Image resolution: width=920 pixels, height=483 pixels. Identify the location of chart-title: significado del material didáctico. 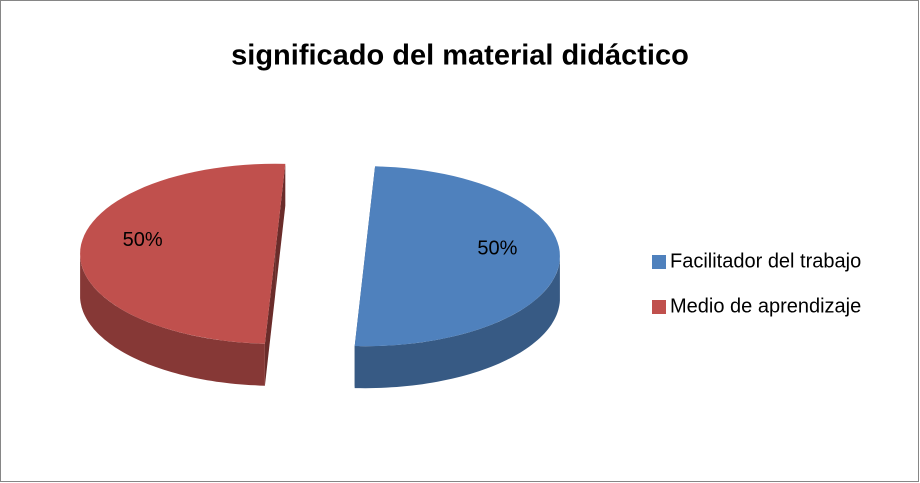
(460, 56).